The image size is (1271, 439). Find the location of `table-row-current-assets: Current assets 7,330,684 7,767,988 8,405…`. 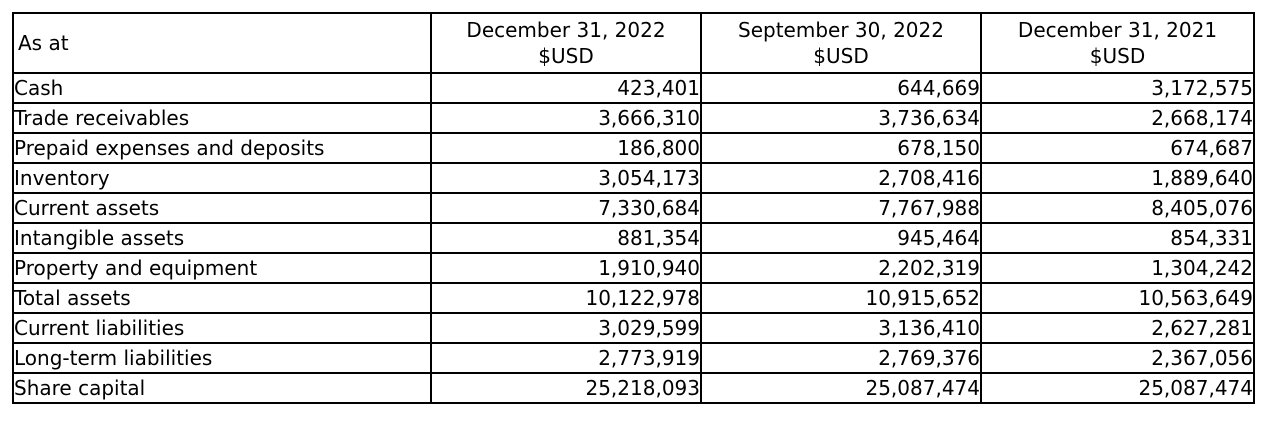

table-row-current-assets: Current assets 7,330,684 7,767,988 8,405… is located at coordinates (633, 208).